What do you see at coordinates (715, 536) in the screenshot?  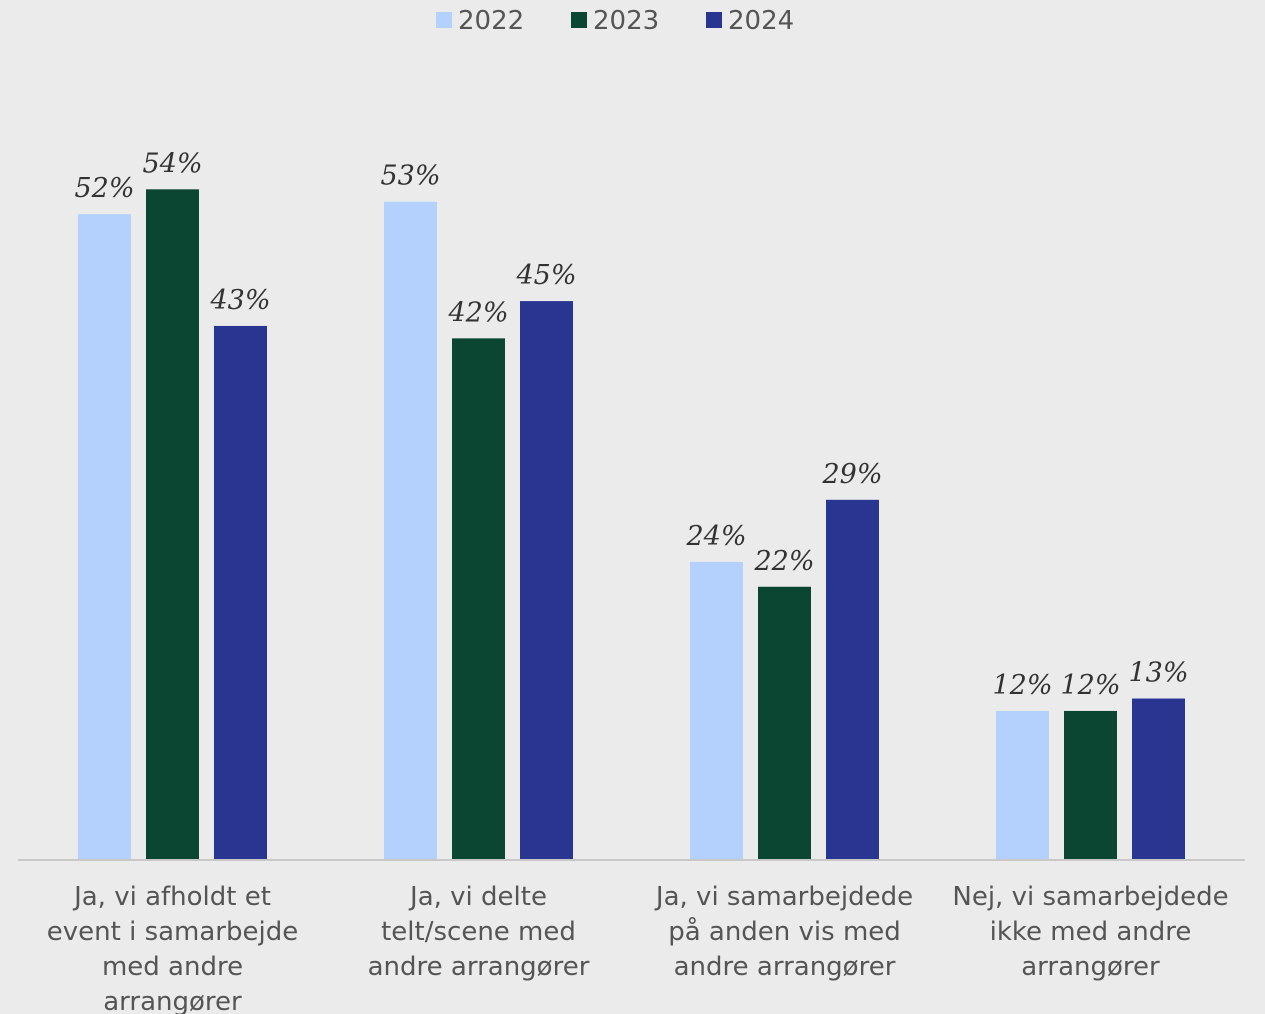 I see `data-label-2022-cat3: 24%` at bounding box center [715, 536].